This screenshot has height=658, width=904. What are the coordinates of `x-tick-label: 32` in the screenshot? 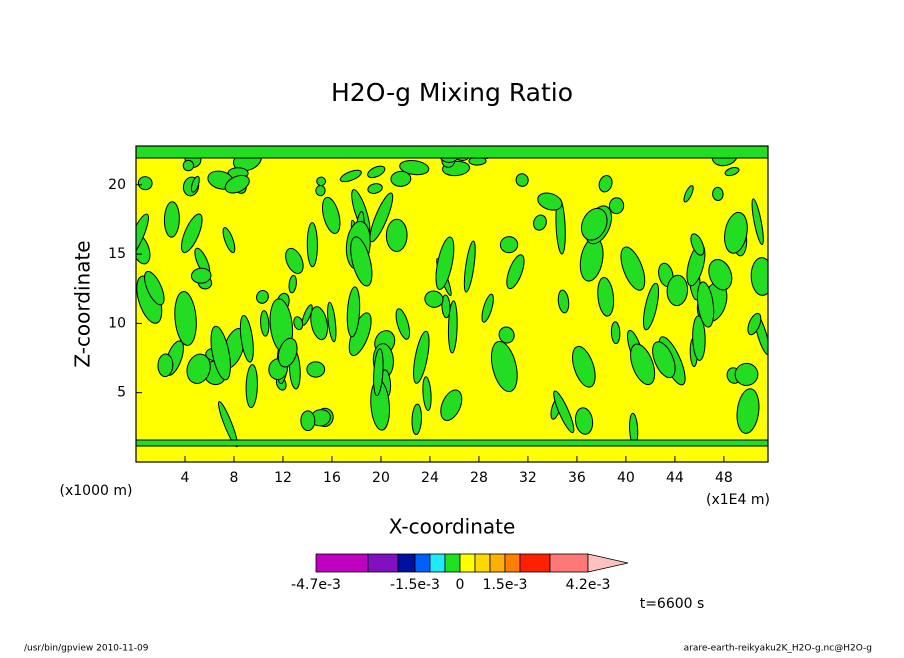 It's located at (528, 478).